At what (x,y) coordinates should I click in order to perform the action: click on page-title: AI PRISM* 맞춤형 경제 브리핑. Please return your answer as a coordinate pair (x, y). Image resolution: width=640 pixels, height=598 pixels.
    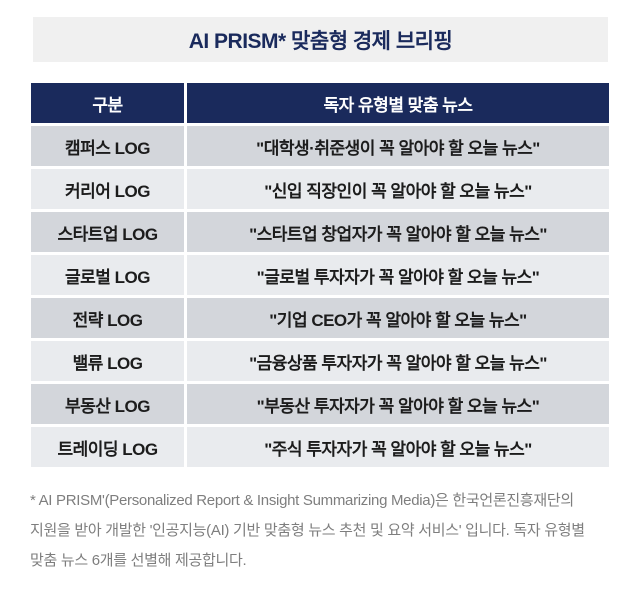
    Looking at the image, I should click on (320, 41).